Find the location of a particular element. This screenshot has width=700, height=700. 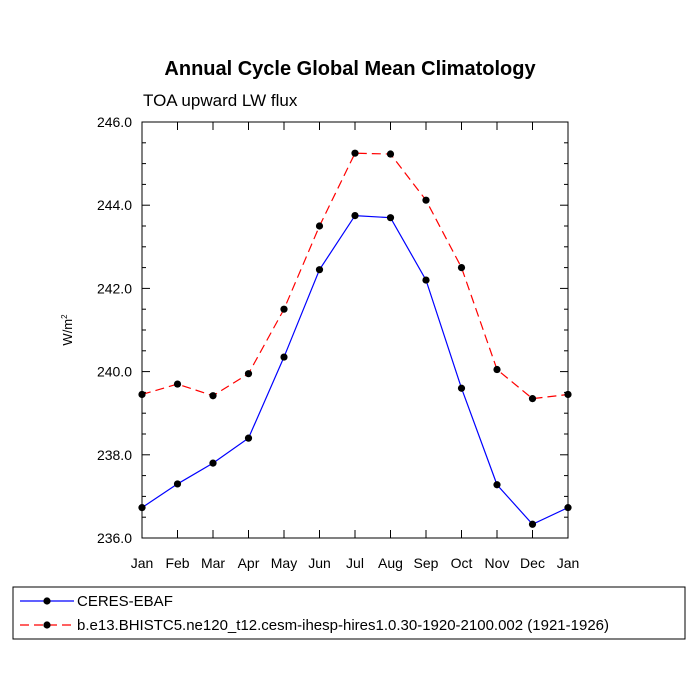

x-tick-label: Nov is located at coordinates (497, 563).